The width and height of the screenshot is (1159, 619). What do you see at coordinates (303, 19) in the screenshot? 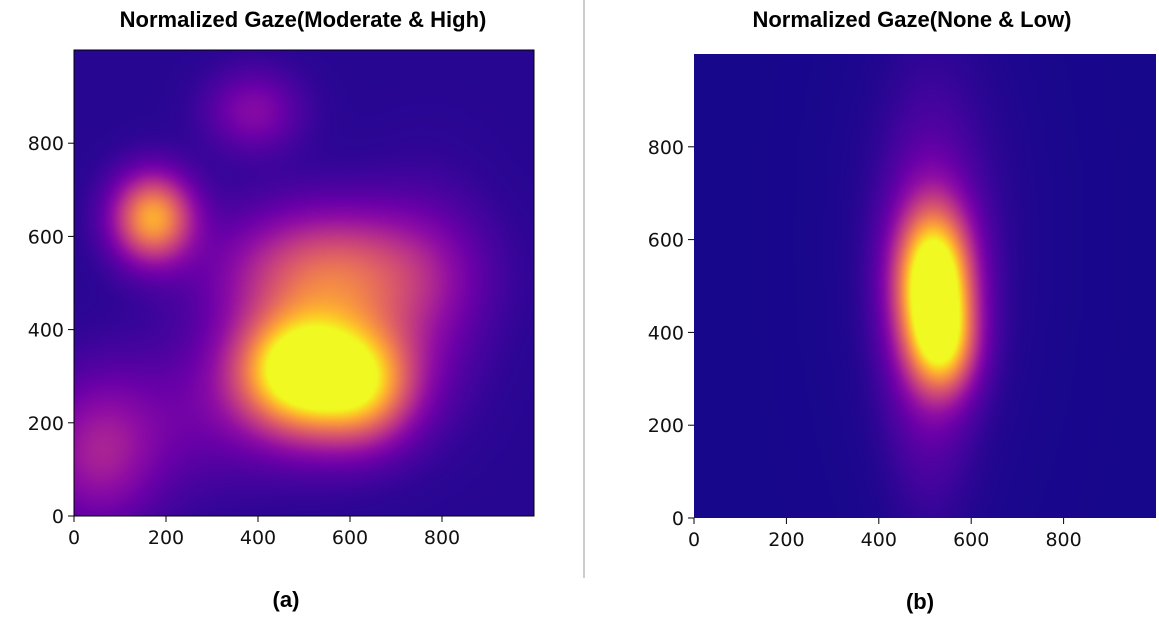
I see `title-a: Normalized Gaze(Moderate & High)` at bounding box center [303, 19].